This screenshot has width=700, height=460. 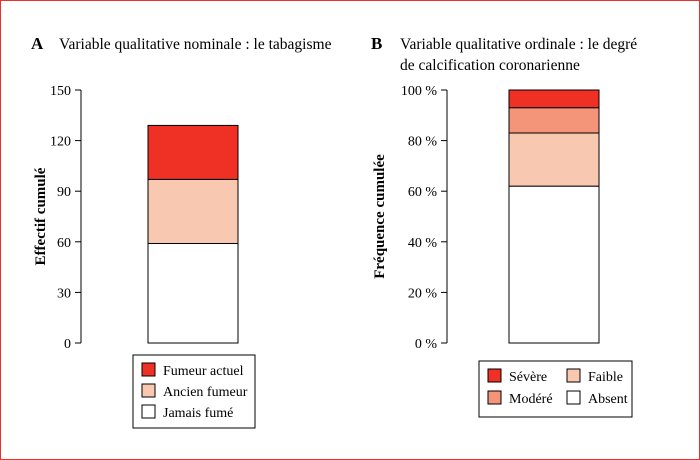 What do you see at coordinates (423, 293) in the screenshot?
I see `y-tick-label: 20 %` at bounding box center [423, 293].